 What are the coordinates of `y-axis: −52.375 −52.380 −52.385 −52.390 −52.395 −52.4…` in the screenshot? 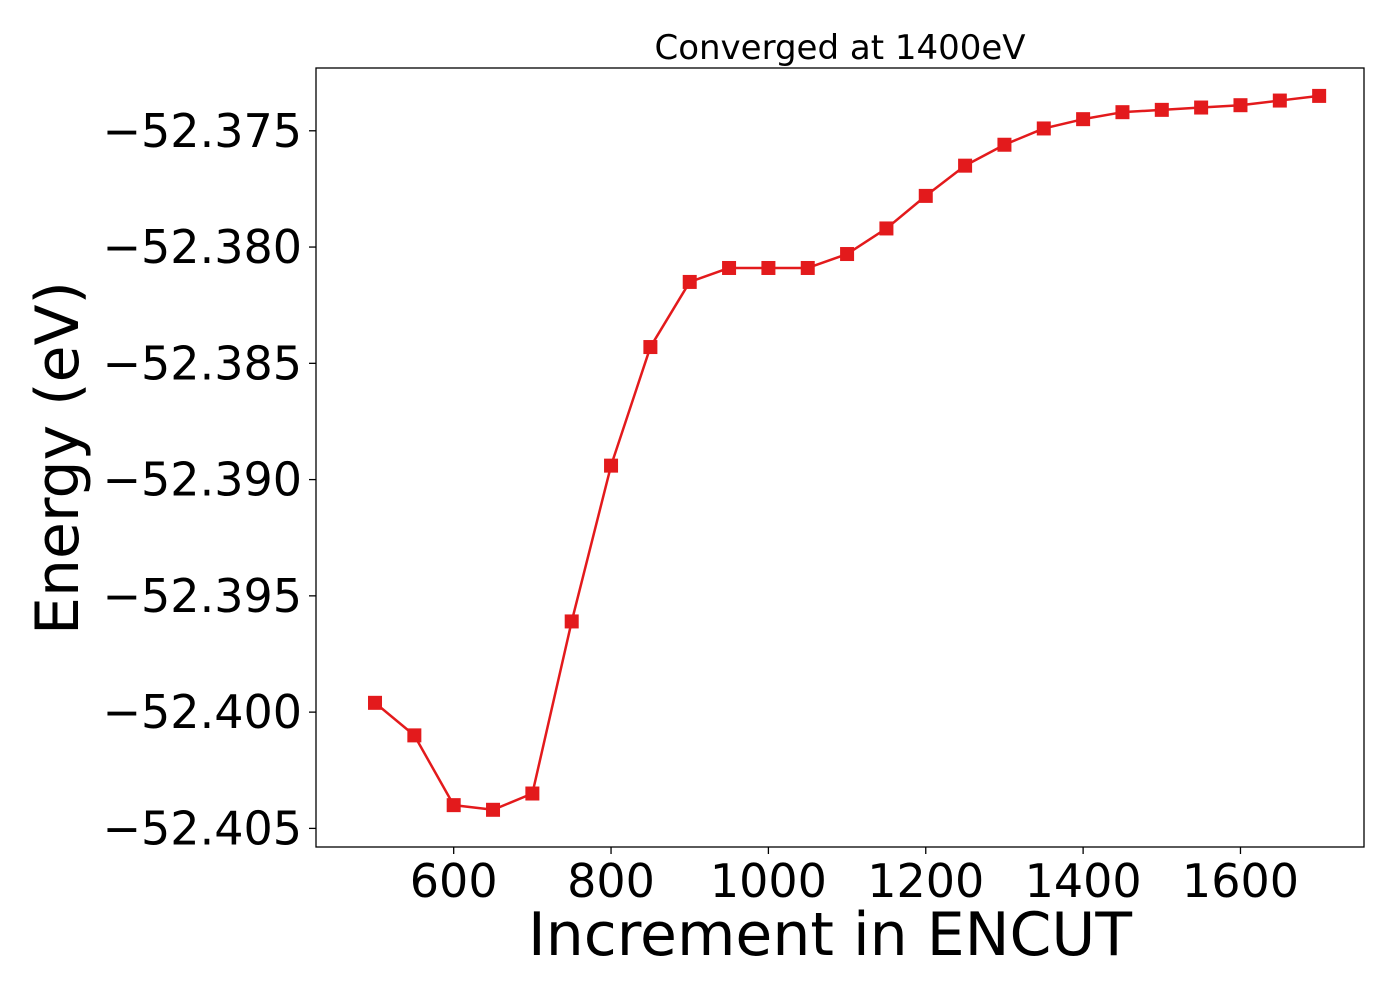 It's located at (209, 479).